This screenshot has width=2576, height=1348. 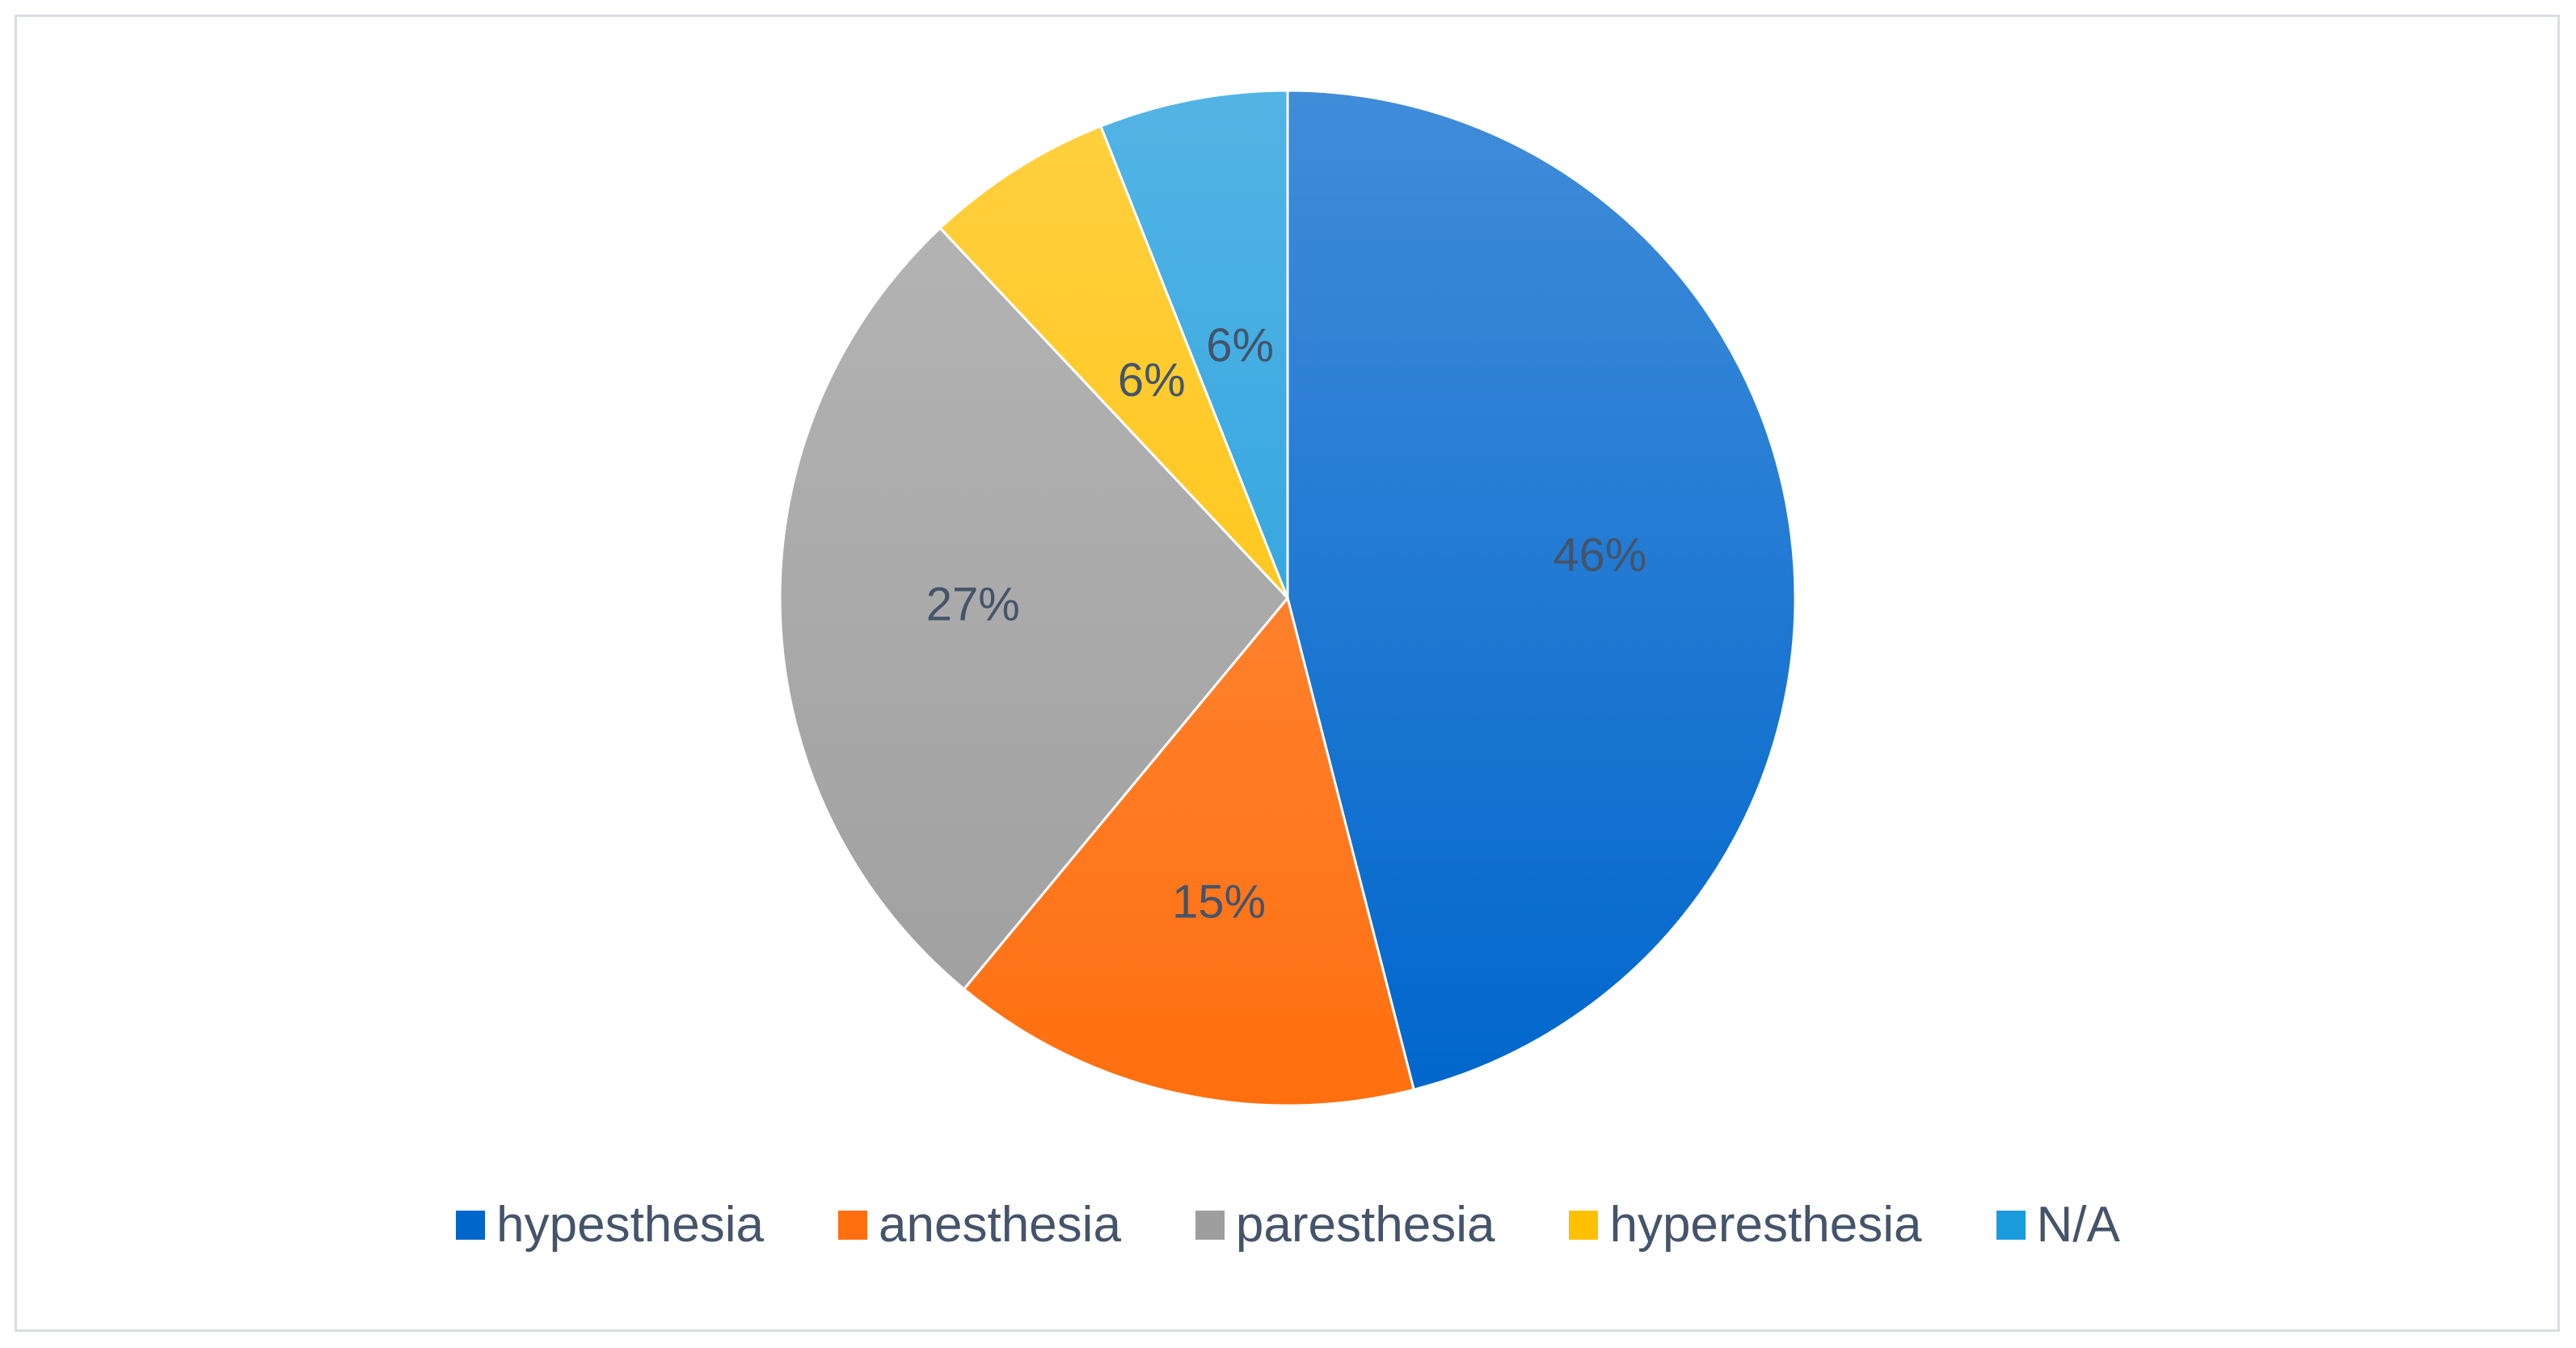 What do you see at coordinates (1189, 851) in the screenshot?
I see `pie-slice-anesthesia` at bounding box center [1189, 851].